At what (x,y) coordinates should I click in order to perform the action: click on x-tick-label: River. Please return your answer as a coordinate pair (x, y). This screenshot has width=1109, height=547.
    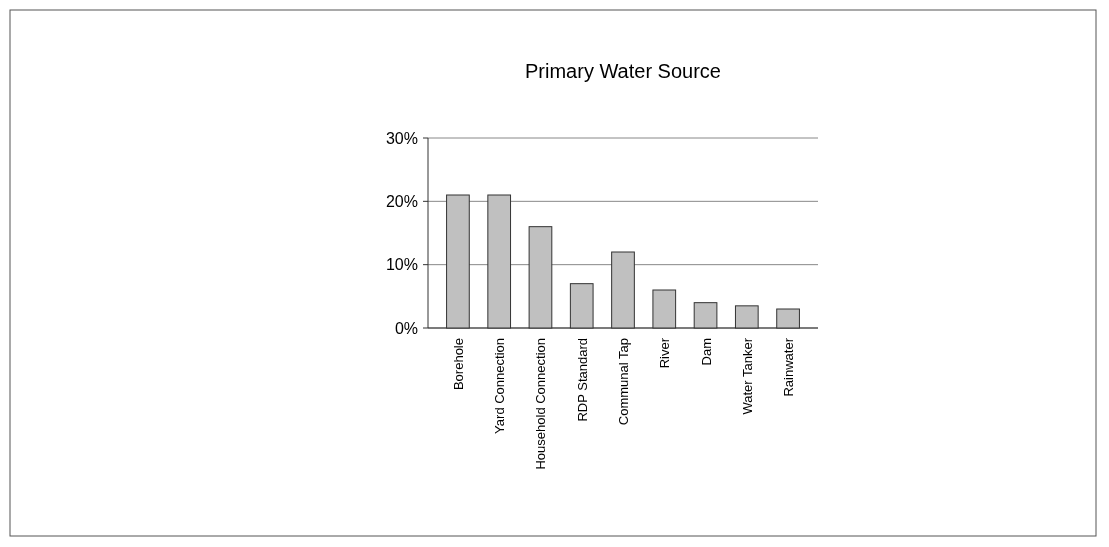
    Looking at the image, I should click on (665, 353).